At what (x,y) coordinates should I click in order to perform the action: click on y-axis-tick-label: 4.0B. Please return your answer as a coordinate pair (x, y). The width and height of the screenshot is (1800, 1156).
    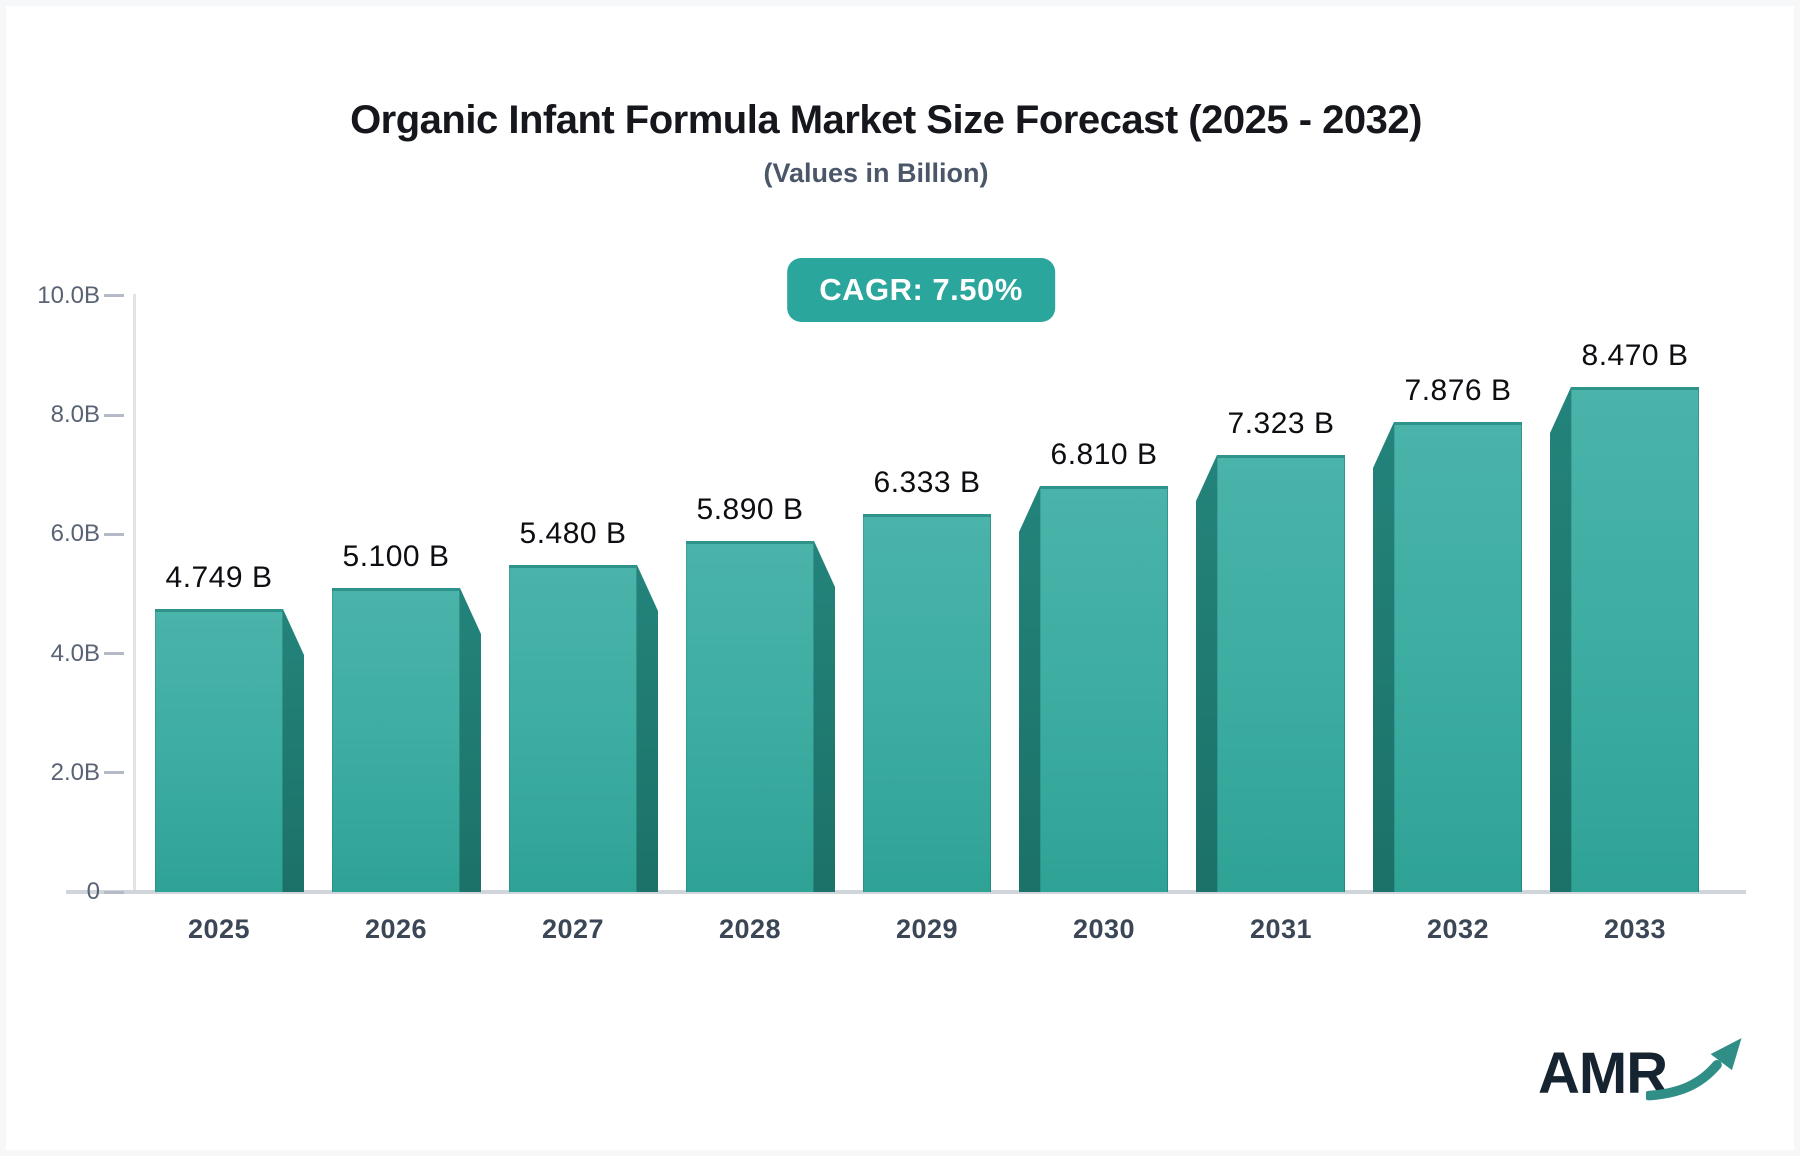
    Looking at the image, I should click on (75, 653).